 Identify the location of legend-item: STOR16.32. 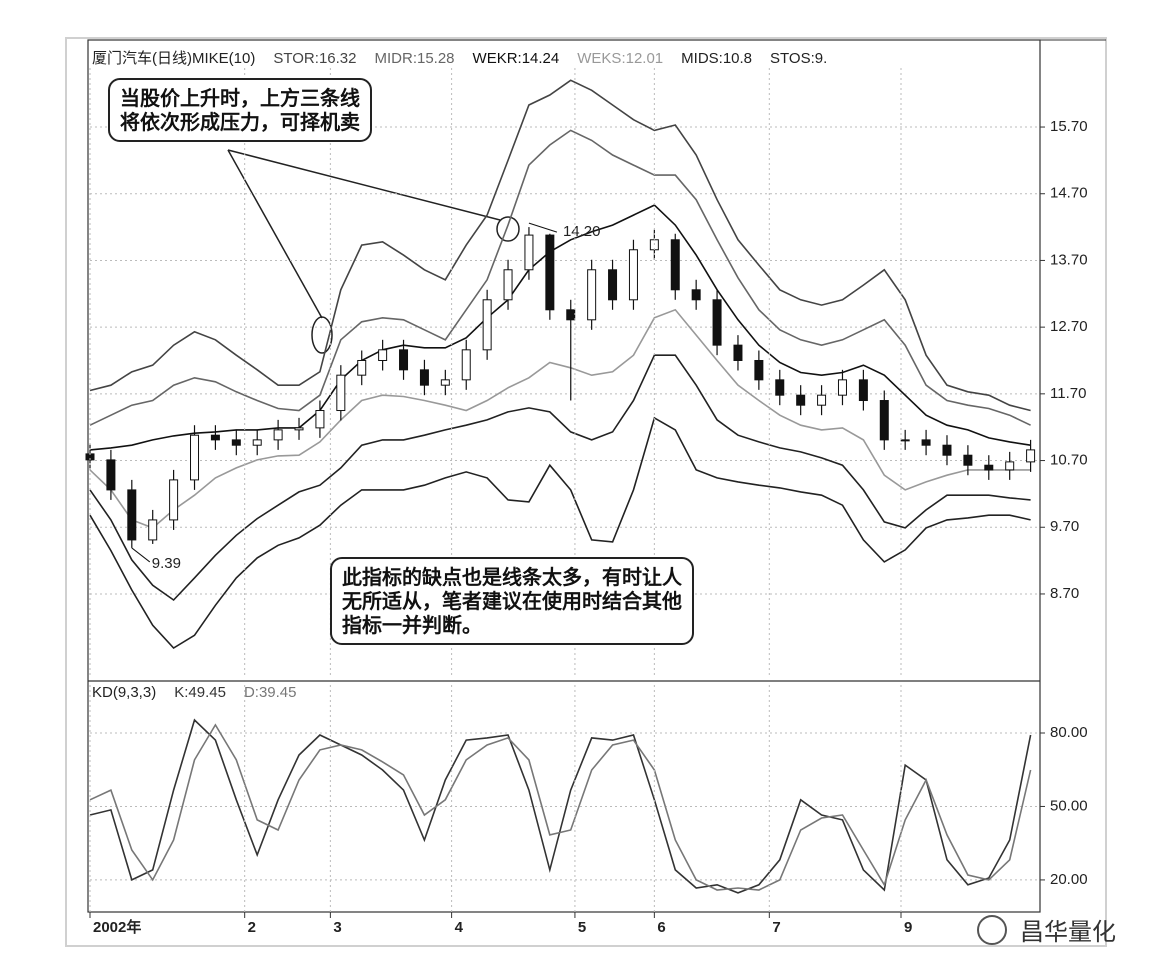
(314, 58).